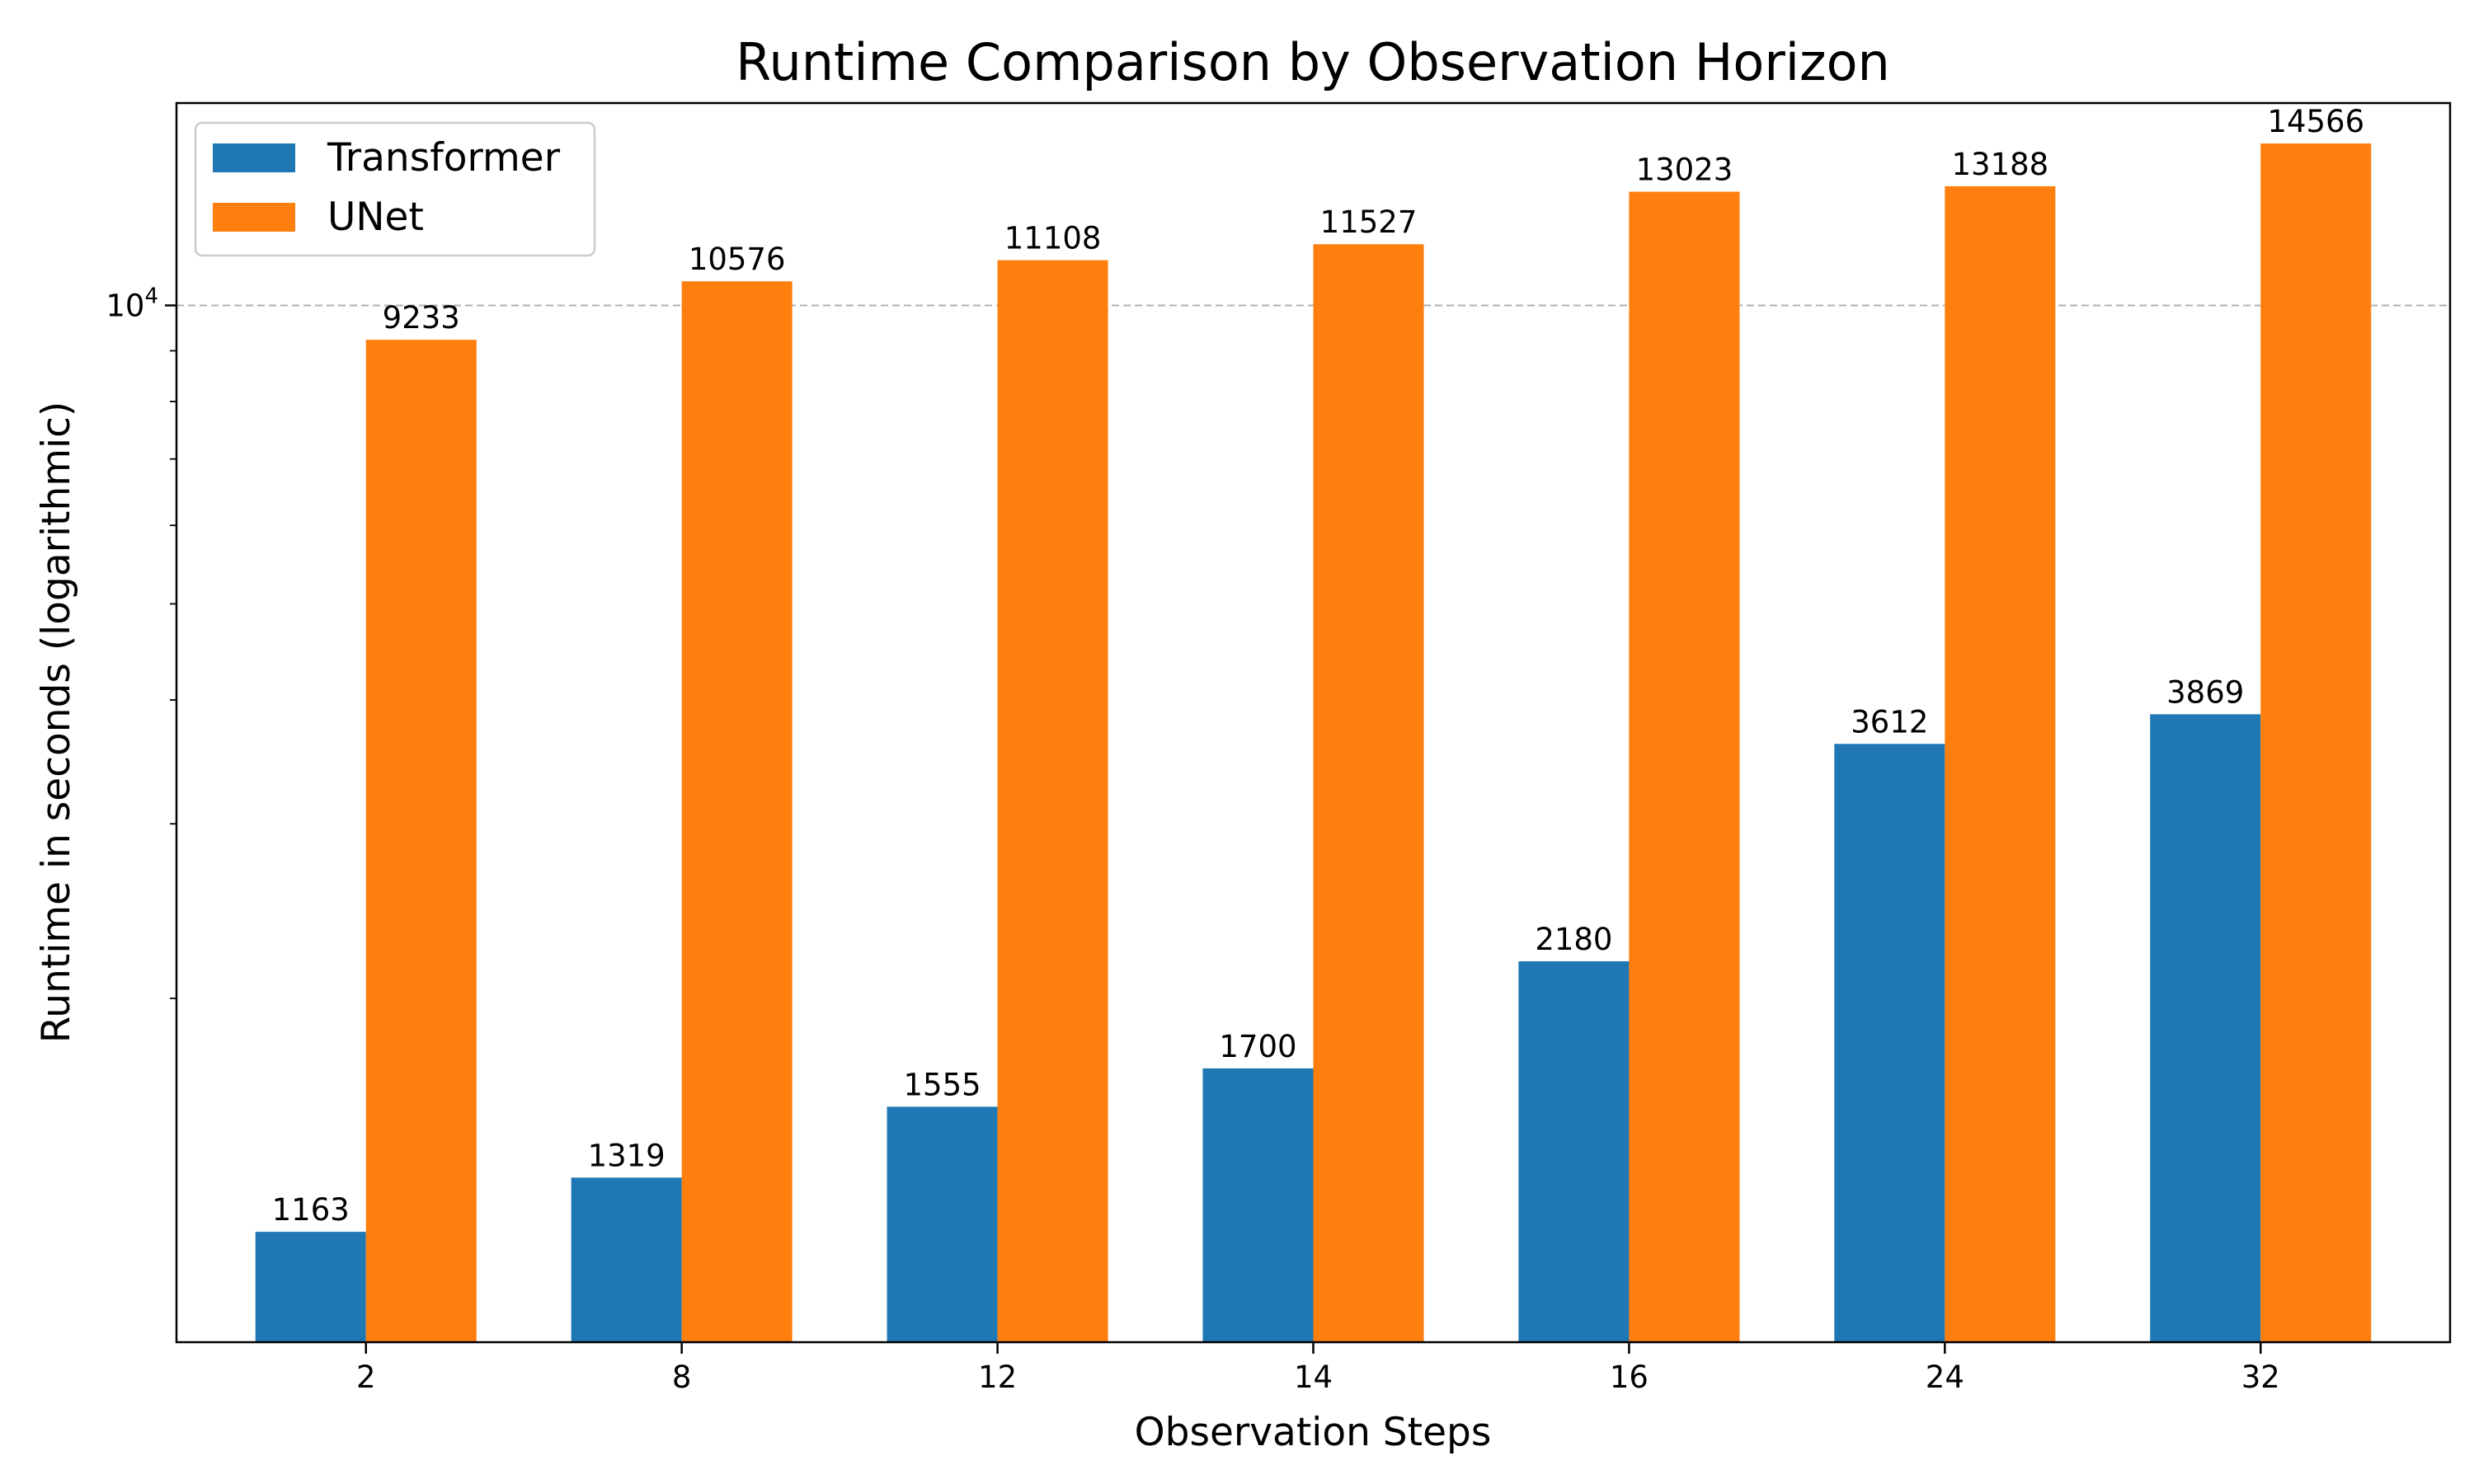 The width and height of the screenshot is (2474, 1484). I want to click on data-label-unet-14: 11527, so click(1369, 222).